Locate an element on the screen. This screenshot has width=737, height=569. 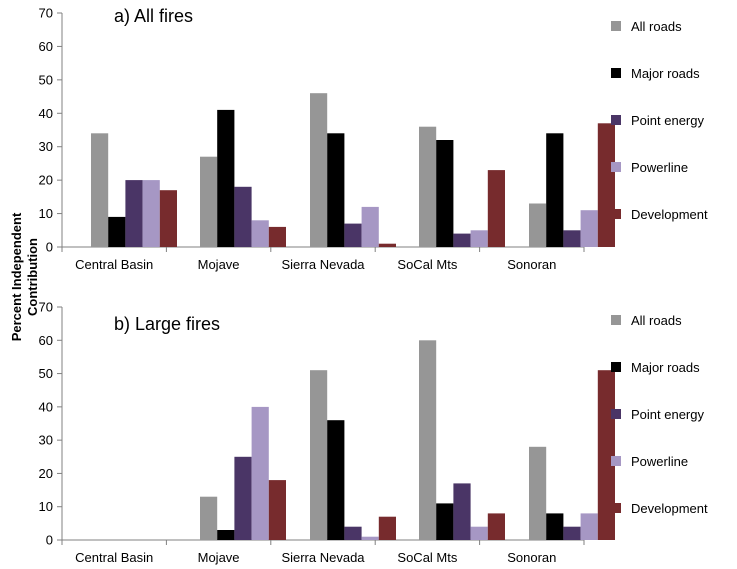
chart-title: b) Large fires is located at coordinates (167, 324).